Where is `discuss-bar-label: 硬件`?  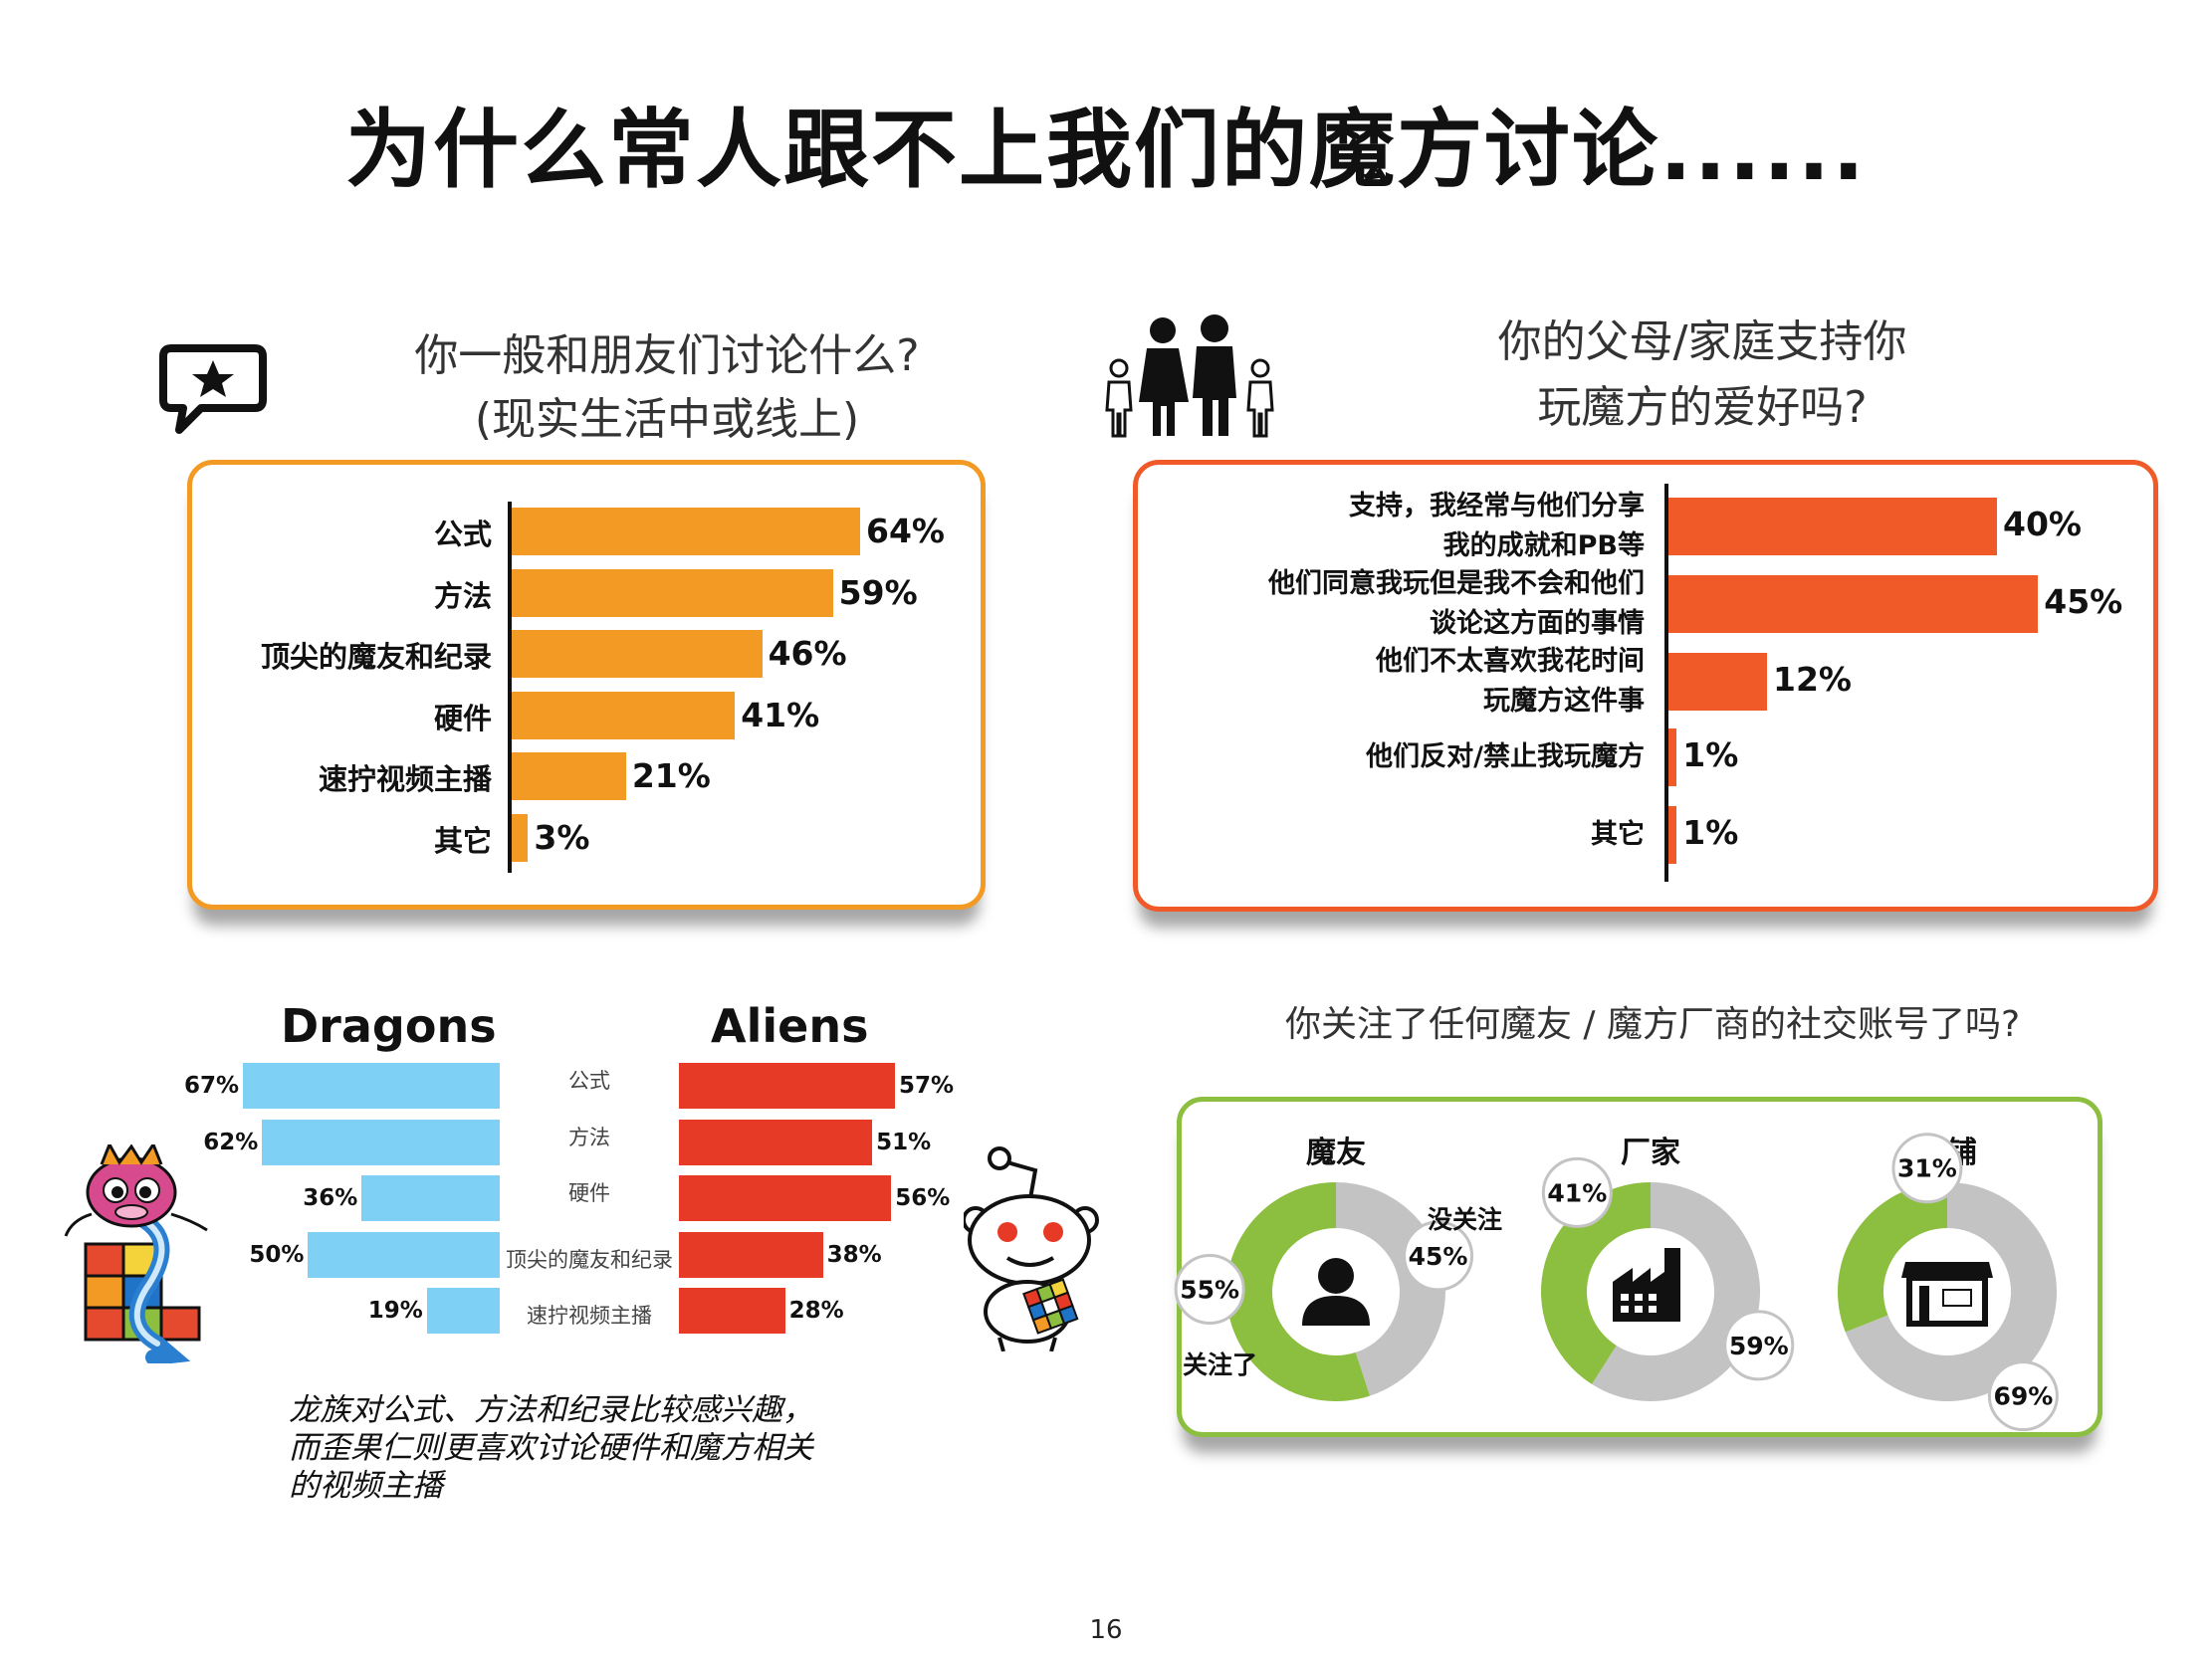
discuss-bar-label: 硬件 is located at coordinates (462, 718).